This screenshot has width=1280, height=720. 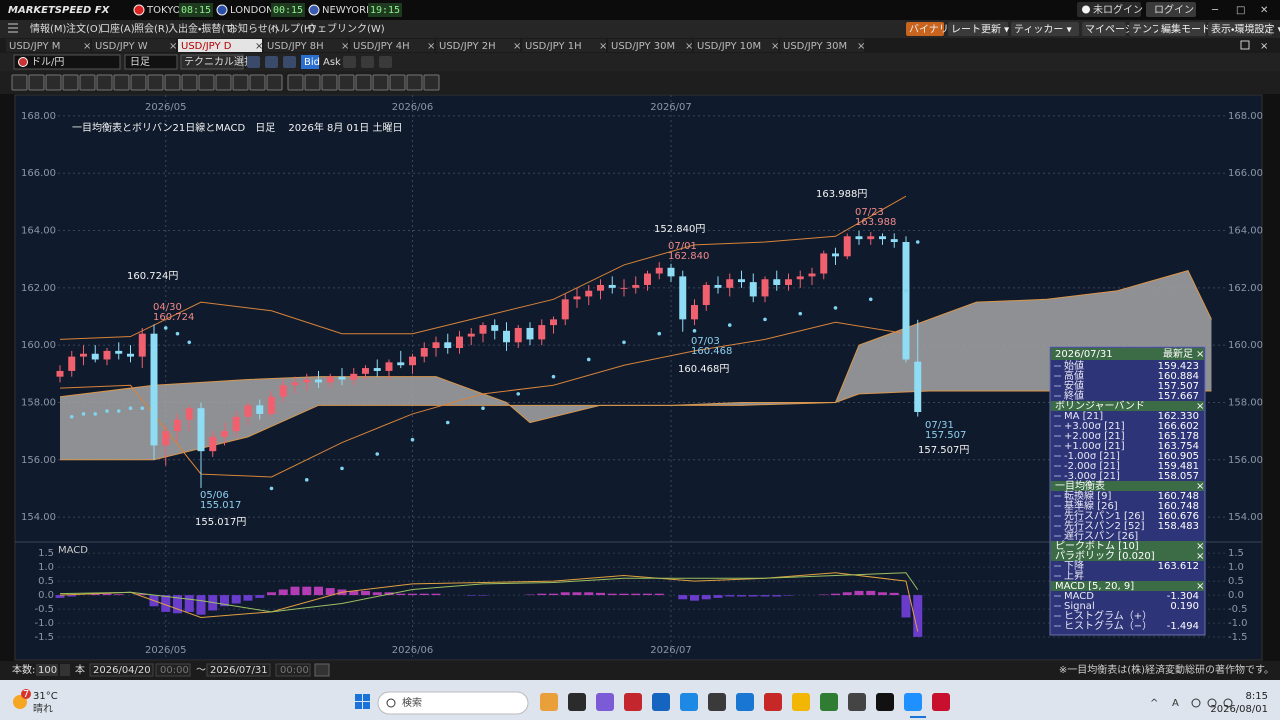 I want to click on tab-label: USD/JPY D, so click(x=206, y=46).